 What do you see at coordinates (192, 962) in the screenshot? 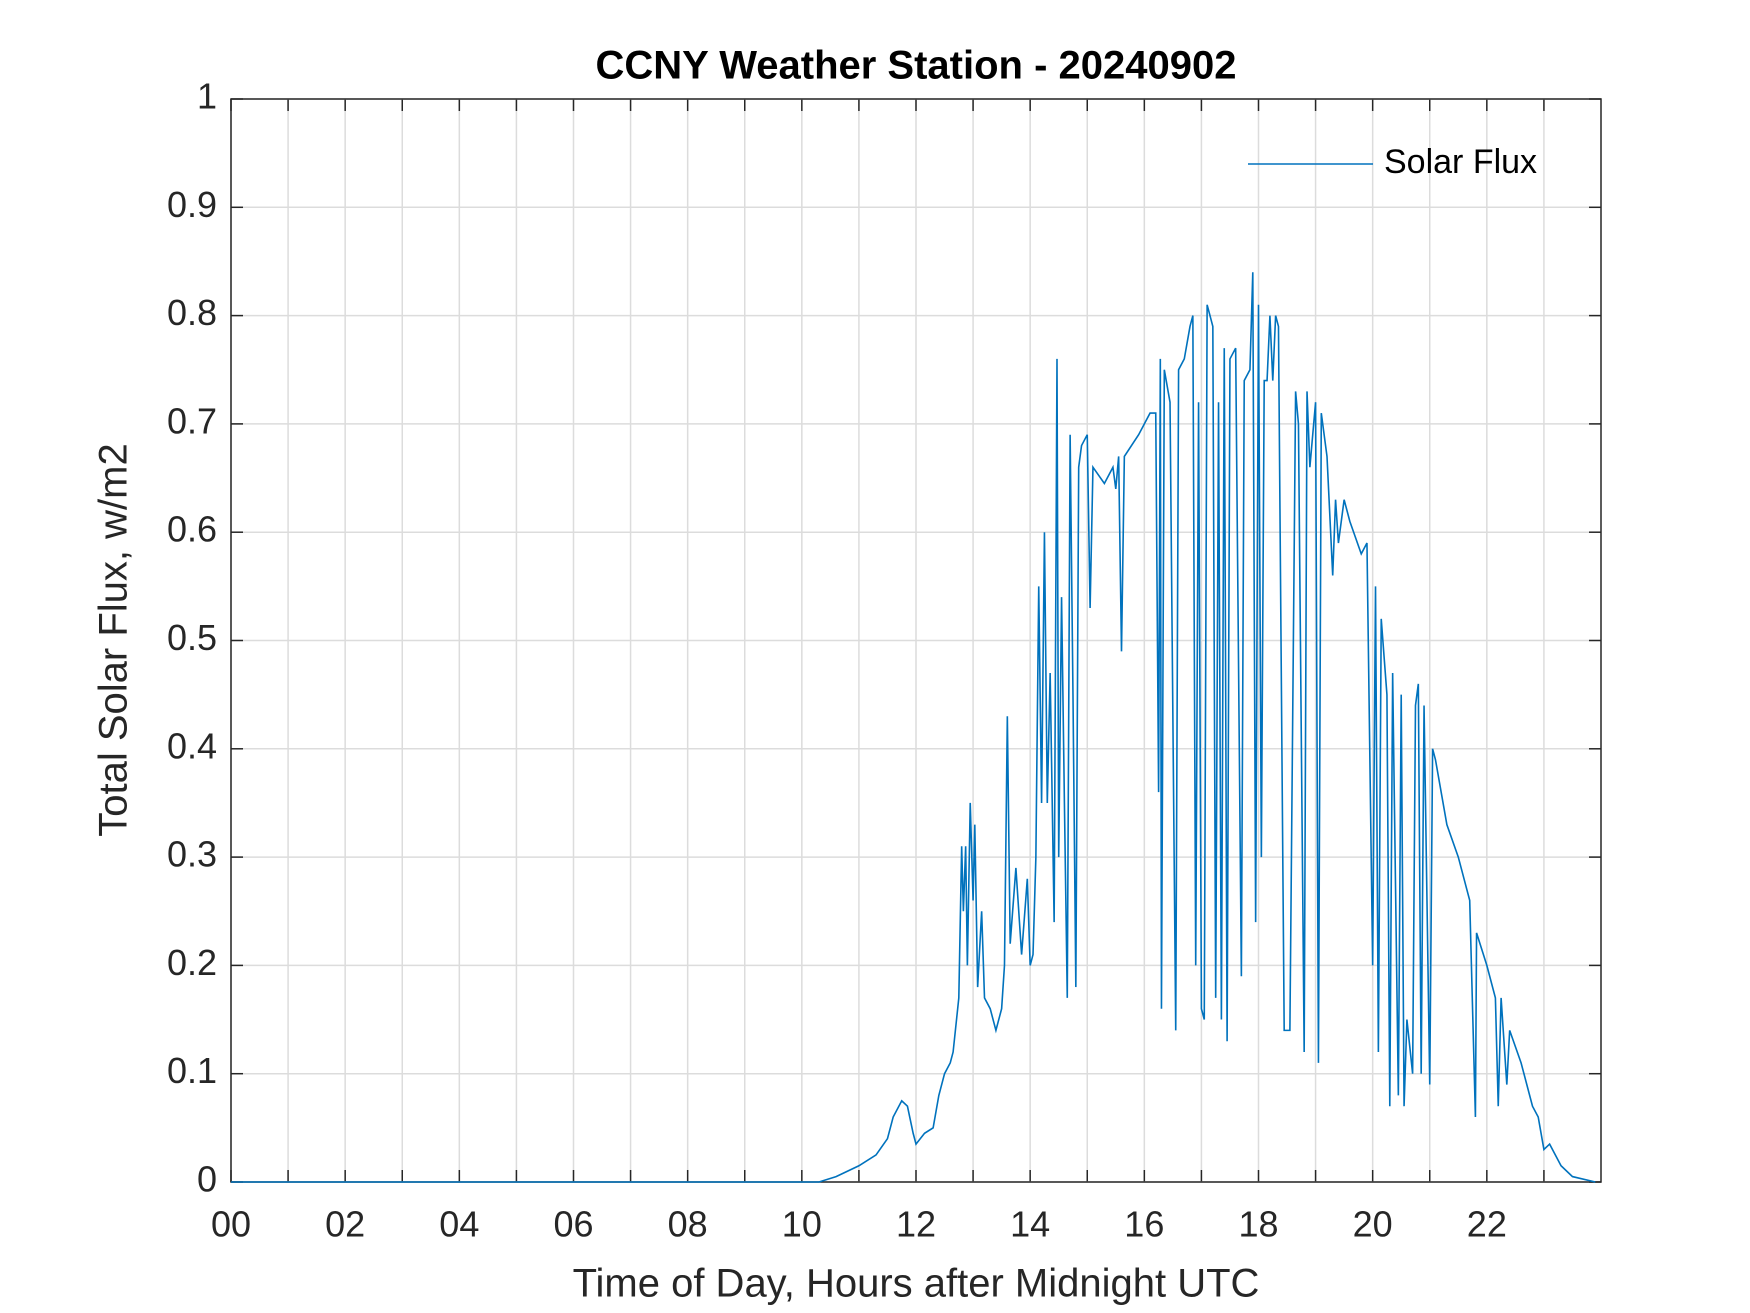
I see `y-tick-label: 0.2` at bounding box center [192, 962].